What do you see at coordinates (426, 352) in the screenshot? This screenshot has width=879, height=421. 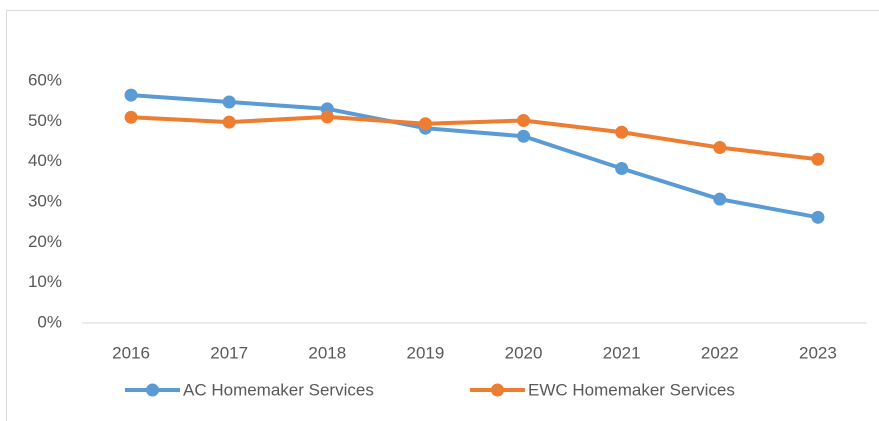 I see `x-tick-label: 2019` at bounding box center [426, 352].